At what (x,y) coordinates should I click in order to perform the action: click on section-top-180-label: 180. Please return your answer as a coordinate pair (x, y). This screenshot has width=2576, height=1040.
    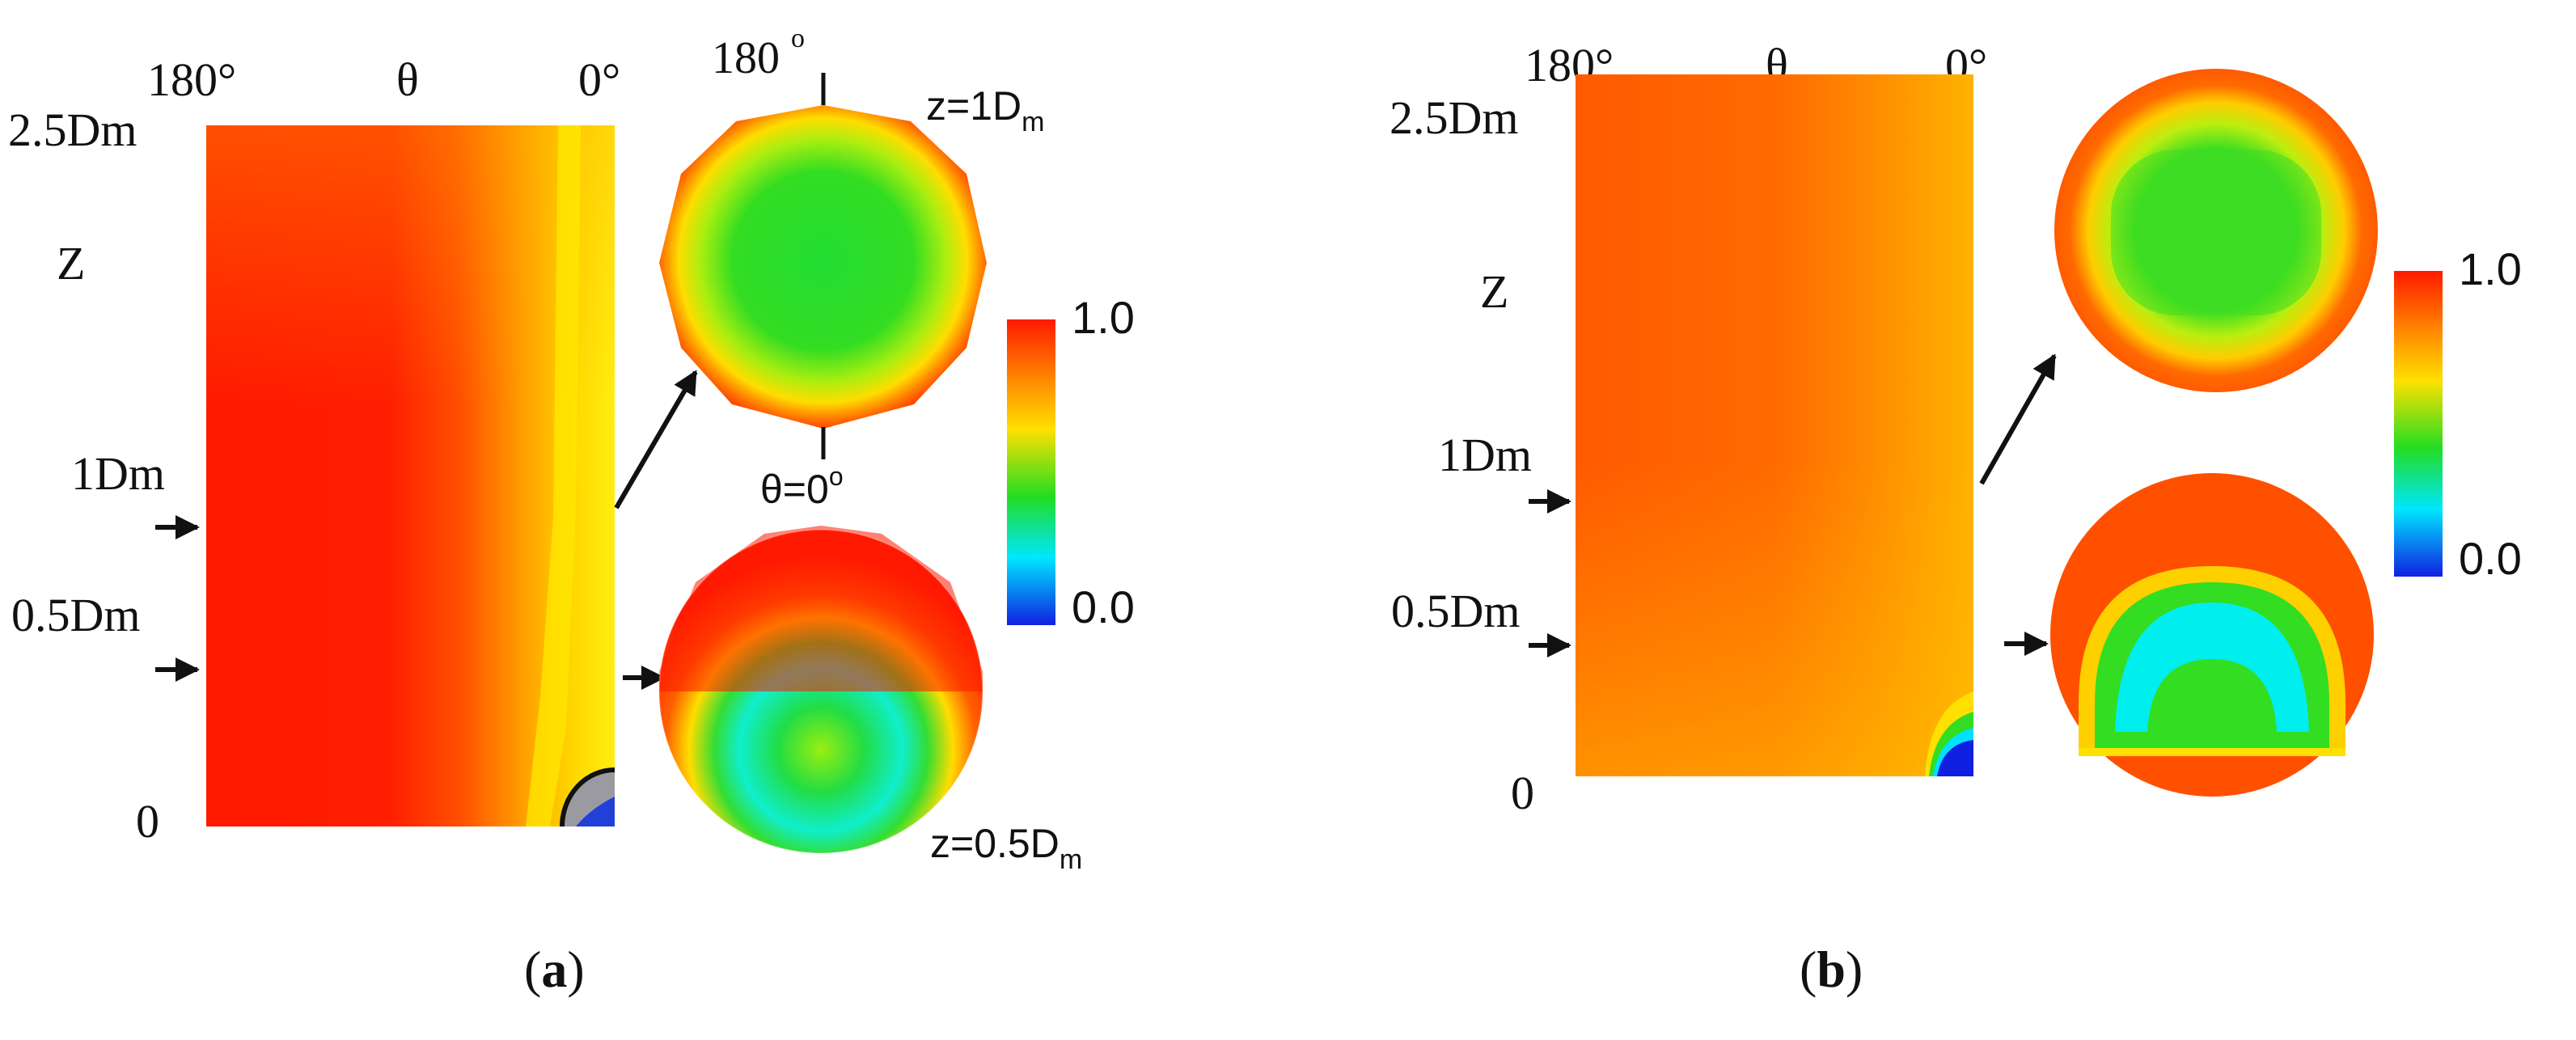
    Looking at the image, I should click on (746, 58).